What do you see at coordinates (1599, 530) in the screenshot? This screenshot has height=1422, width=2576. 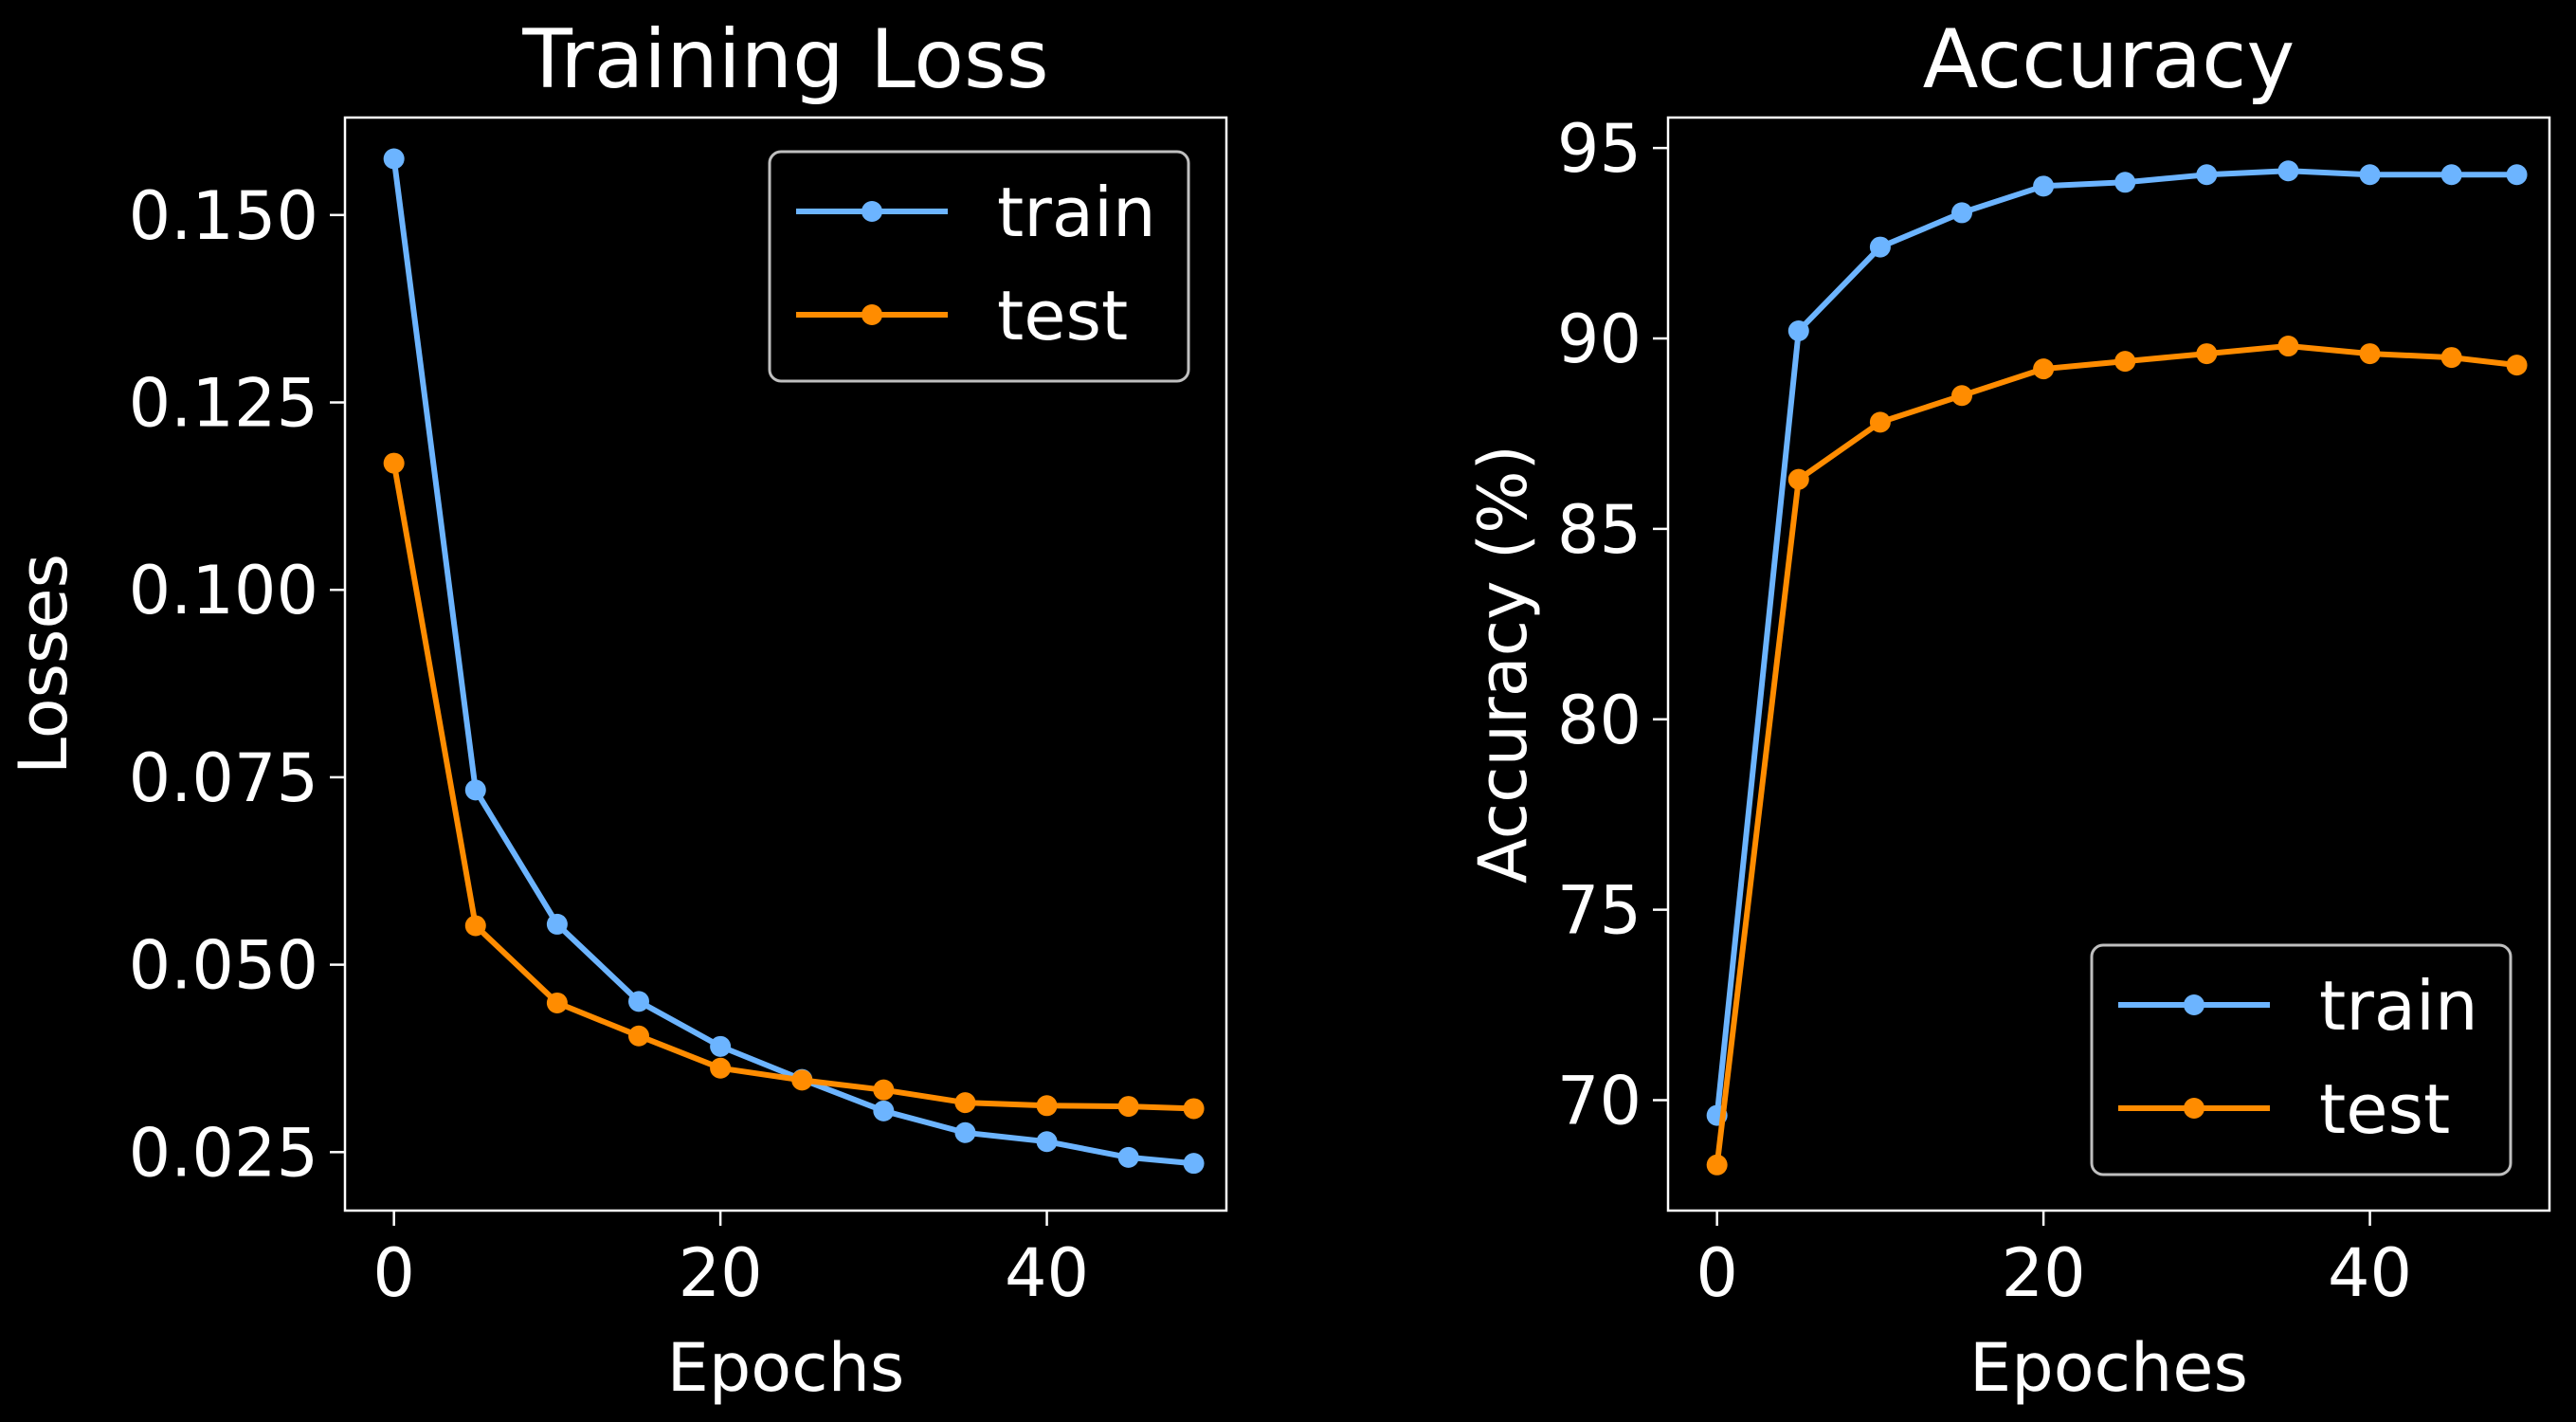 I see `y-tick-label: 85` at bounding box center [1599, 530].